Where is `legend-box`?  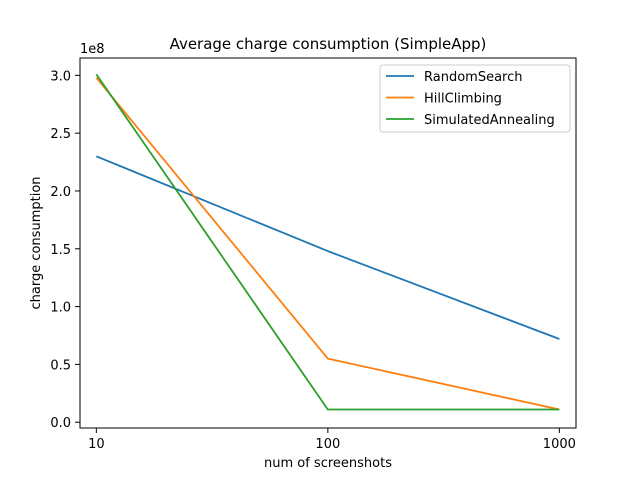
legend-box is located at coordinates (475, 98).